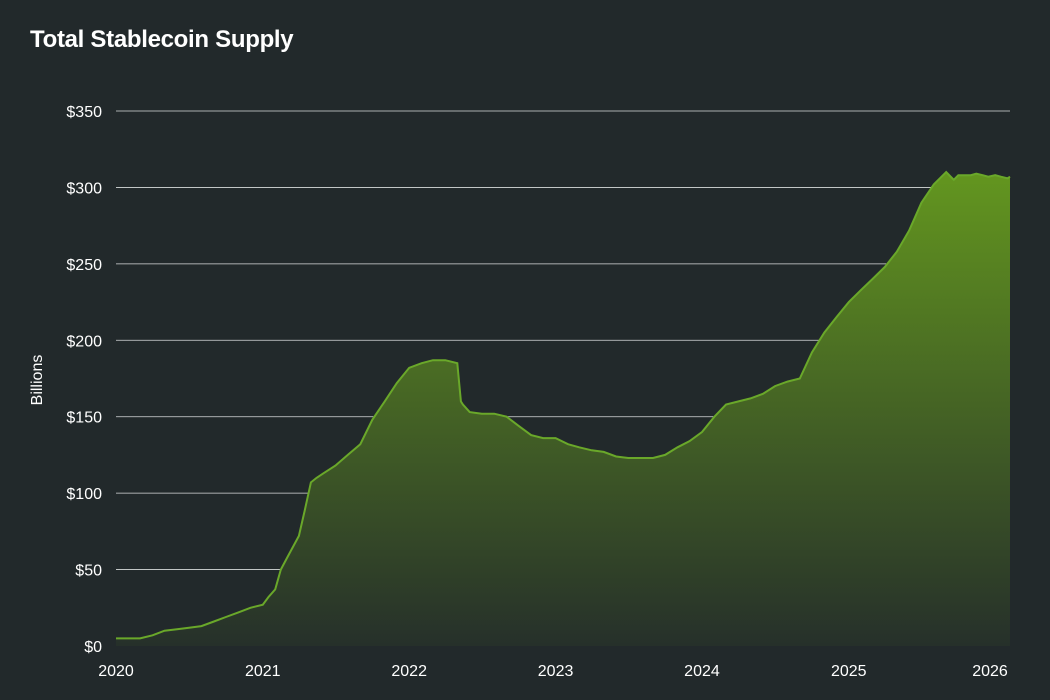 This screenshot has width=1050, height=700. Describe the element at coordinates (409, 671) in the screenshot. I see `x-tick-label: 2022` at that location.